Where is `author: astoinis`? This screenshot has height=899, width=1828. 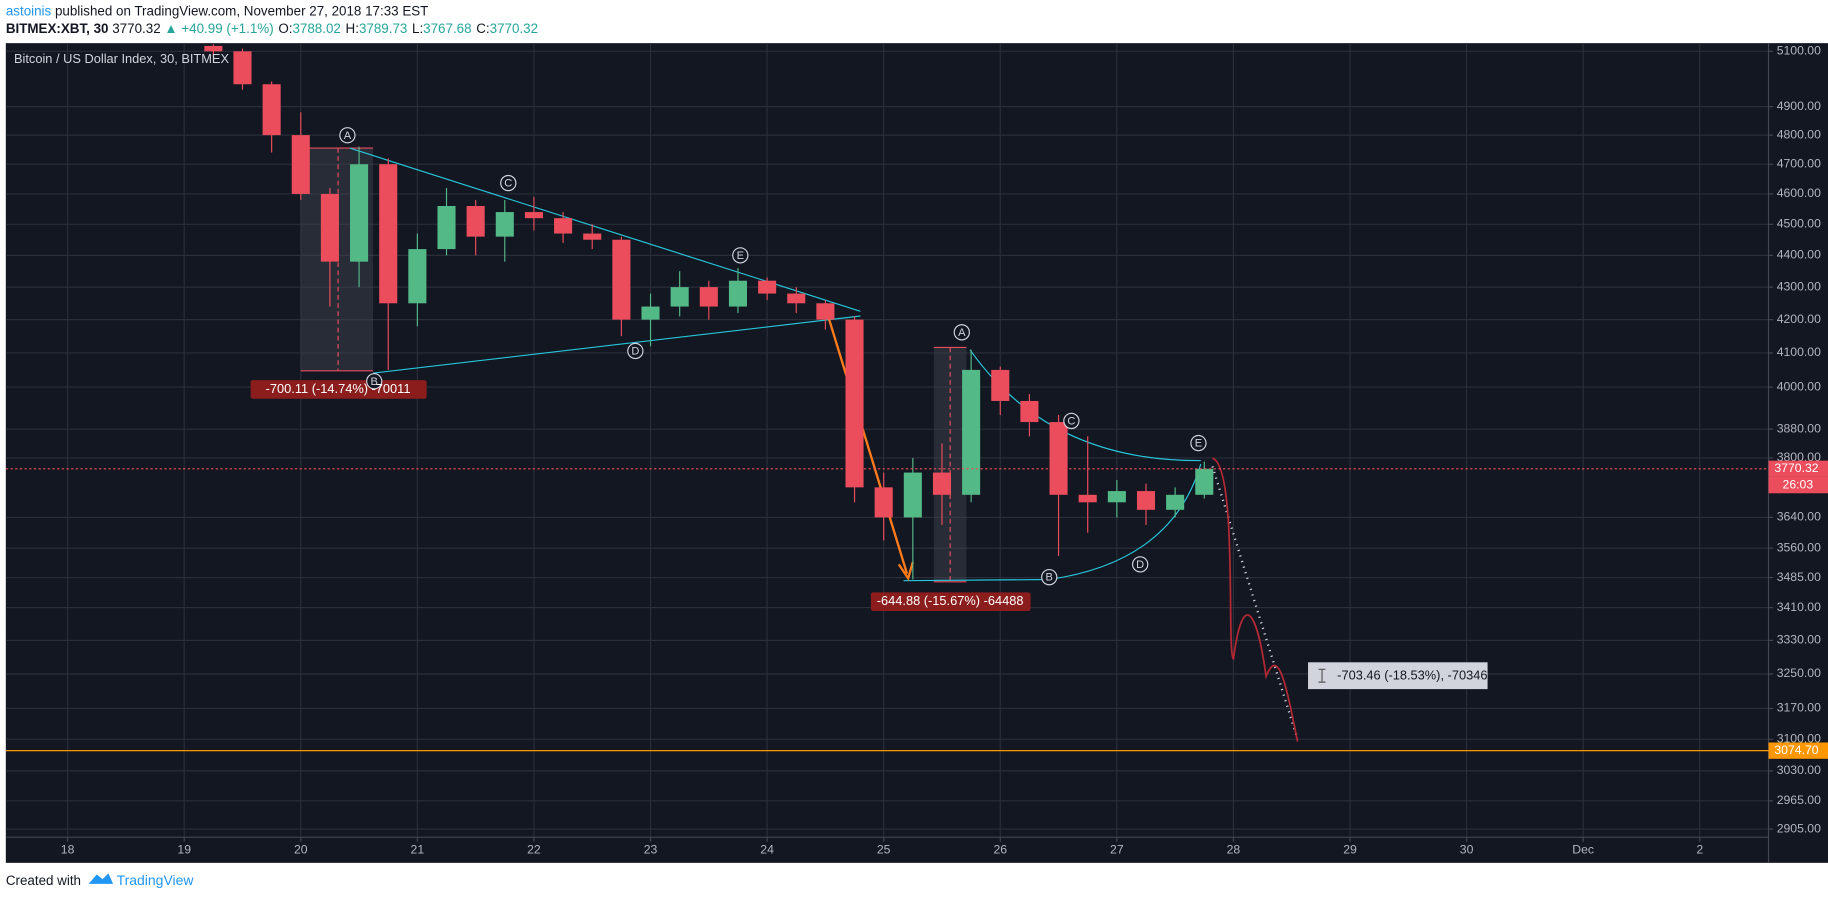 author: astoinis is located at coordinates (29, 10).